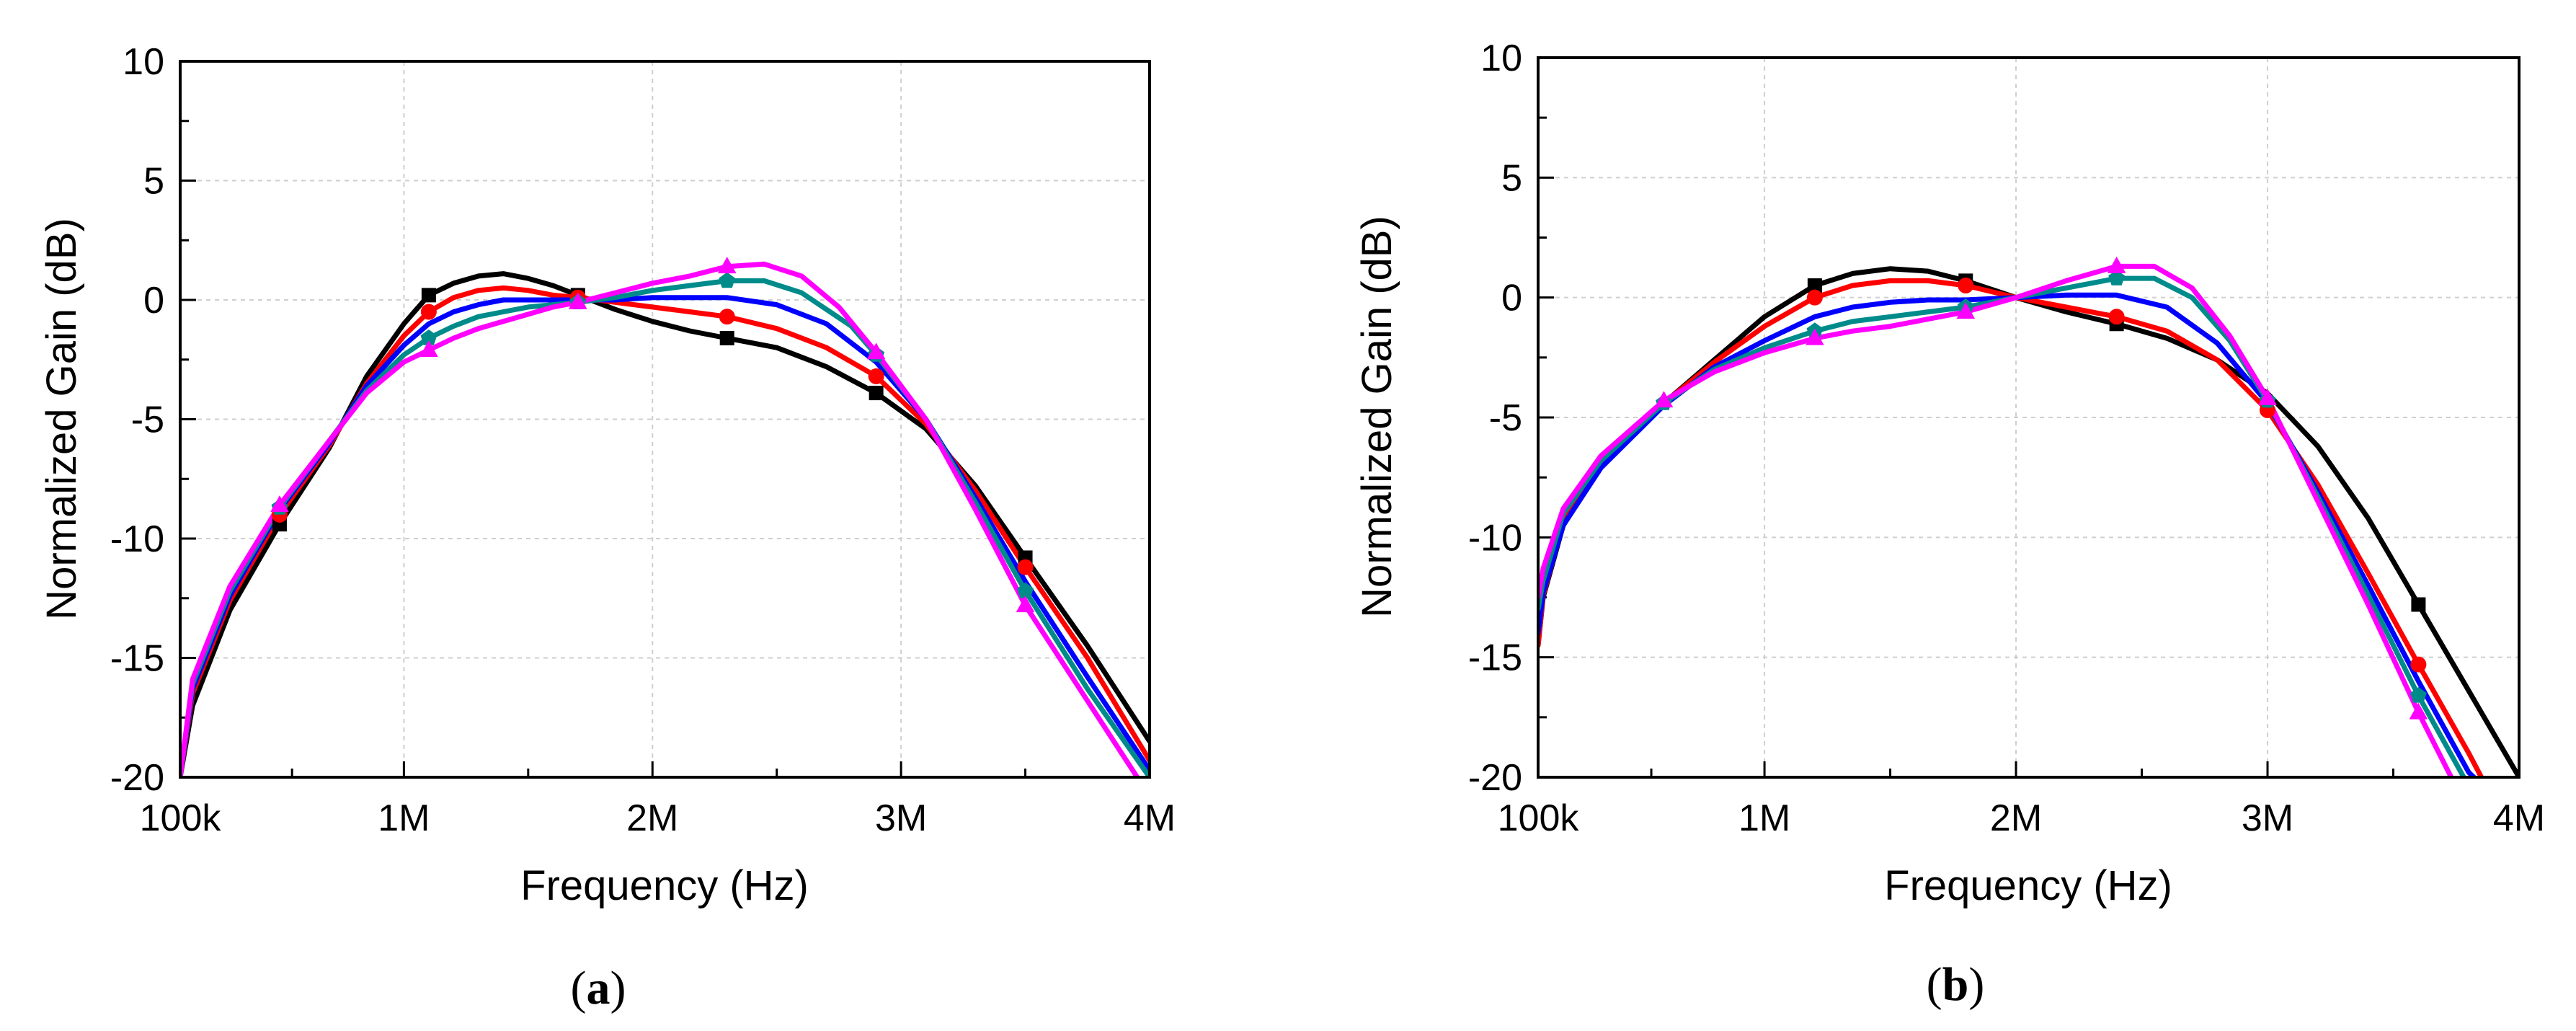 Image resolution: width=2576 pixels, height=1031 pixels. I want to click on panel-label-a: (a), so click(598, 988).